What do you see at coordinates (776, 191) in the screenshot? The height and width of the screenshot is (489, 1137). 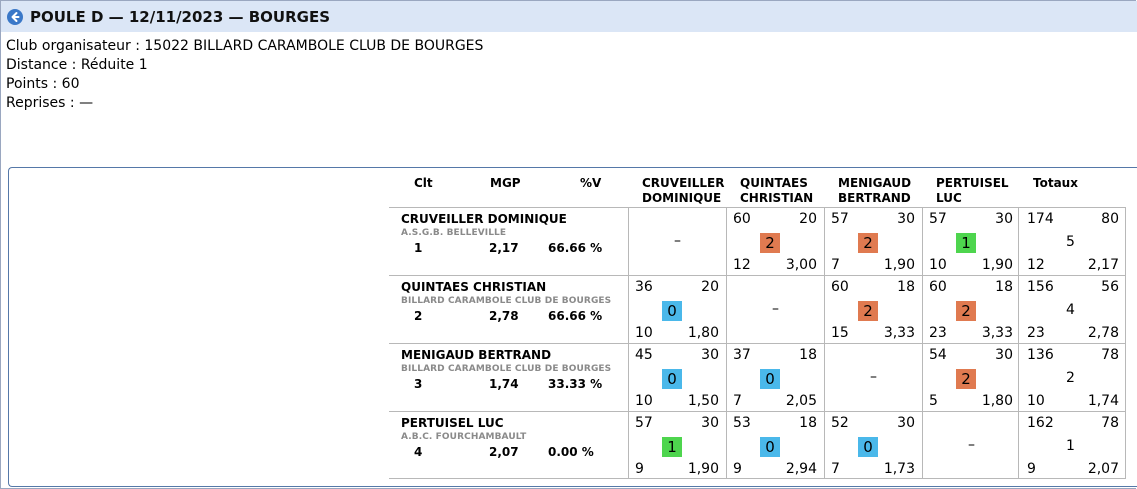 I see `header-player-2: QUINTAES CHRISTIAN` at bounding box center [776, 191].